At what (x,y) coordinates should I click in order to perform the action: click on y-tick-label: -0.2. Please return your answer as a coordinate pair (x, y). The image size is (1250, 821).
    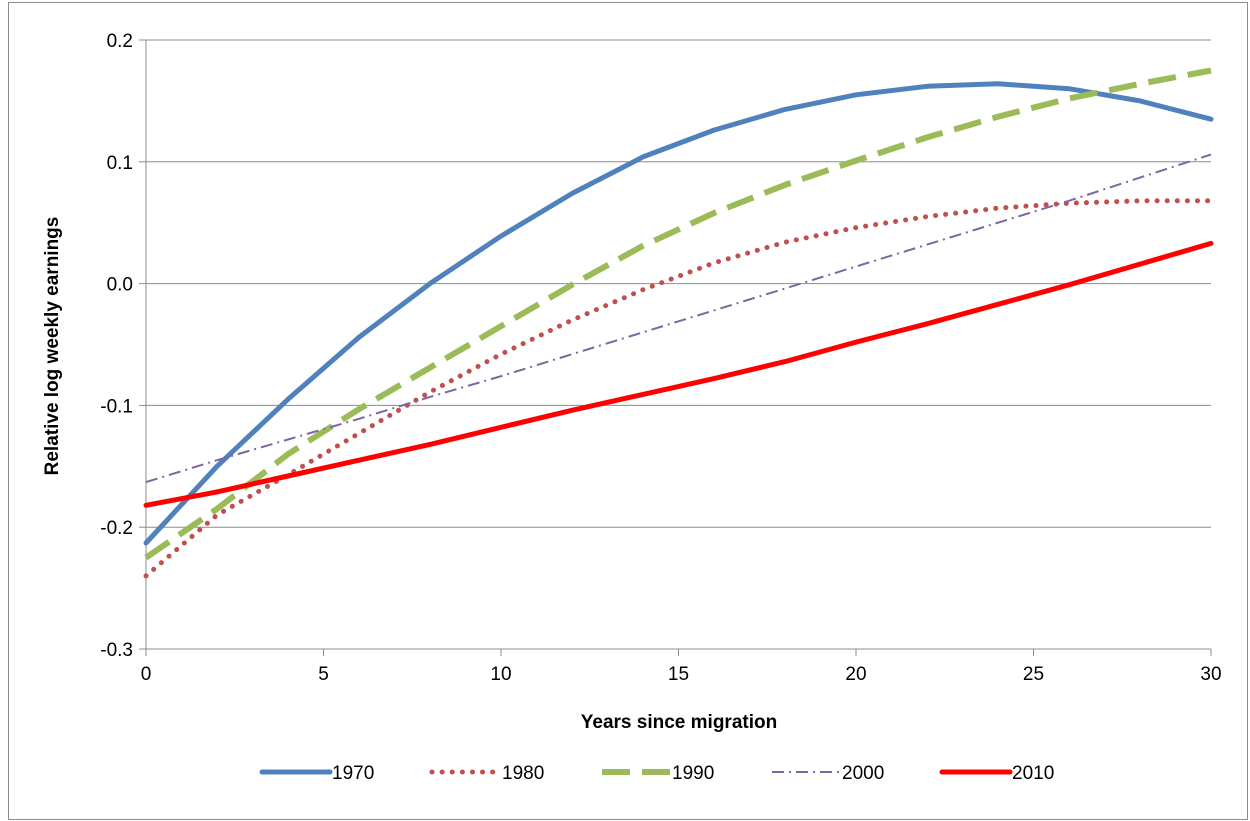
    Looking at the image, I should click on (116, 528).